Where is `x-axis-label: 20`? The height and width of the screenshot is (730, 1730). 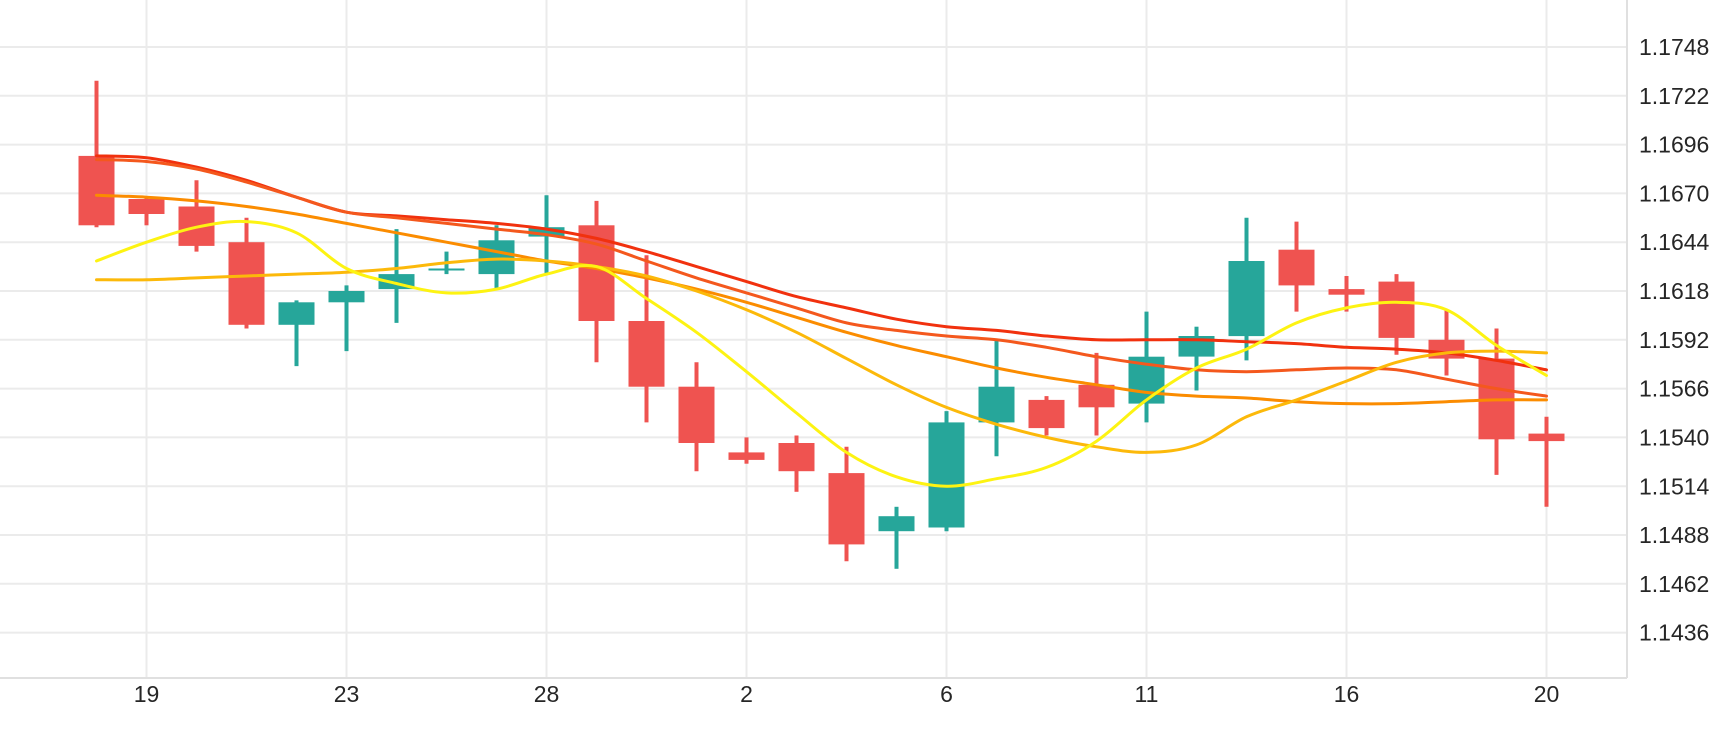 x-axis-label: 20 is located at coordinates (1547, 694).